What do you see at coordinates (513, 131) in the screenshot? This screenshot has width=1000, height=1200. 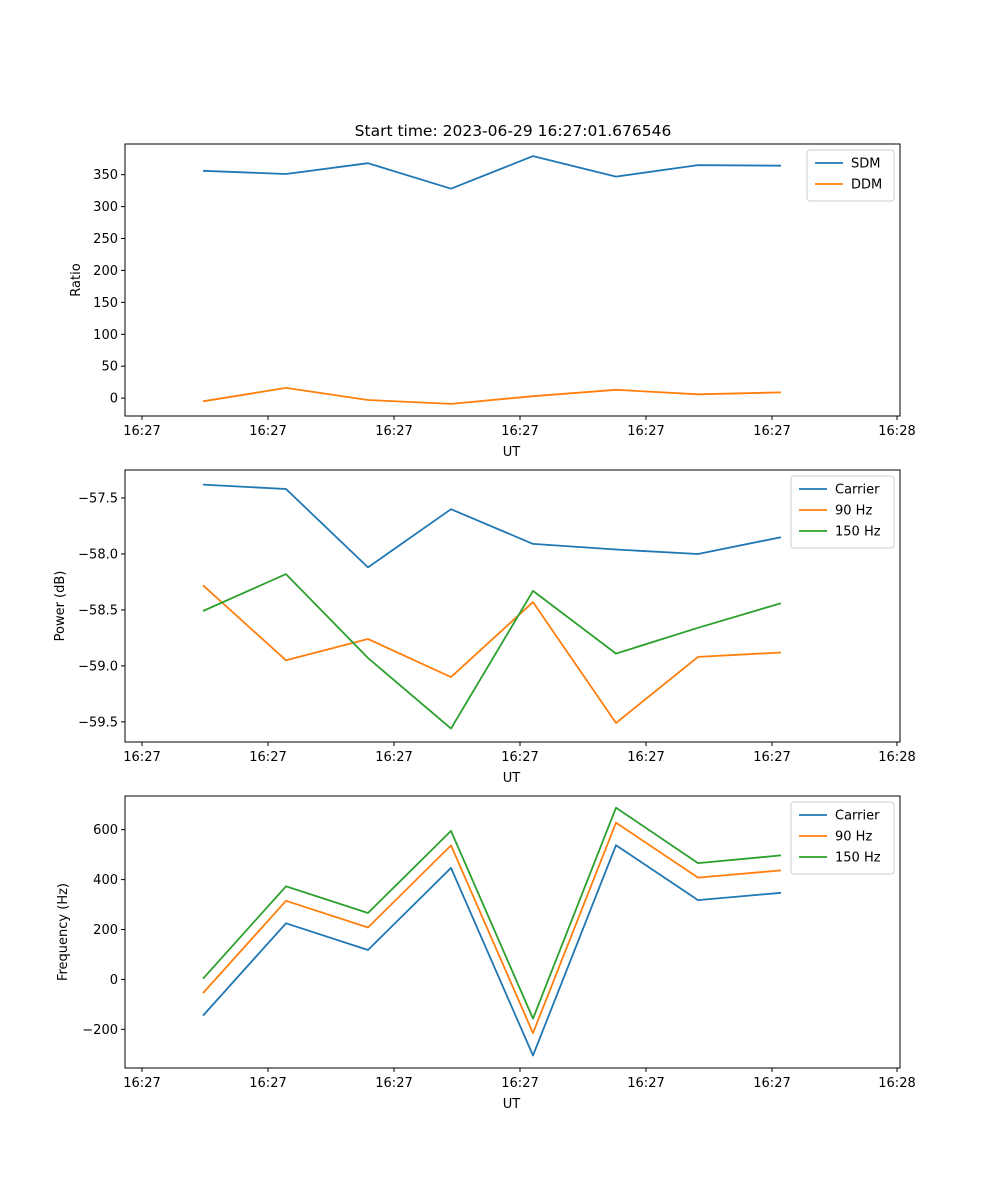 I see `chart-title: Start time: 2023-06-29 16:27:01.676546` at bounding box center [513, 131].